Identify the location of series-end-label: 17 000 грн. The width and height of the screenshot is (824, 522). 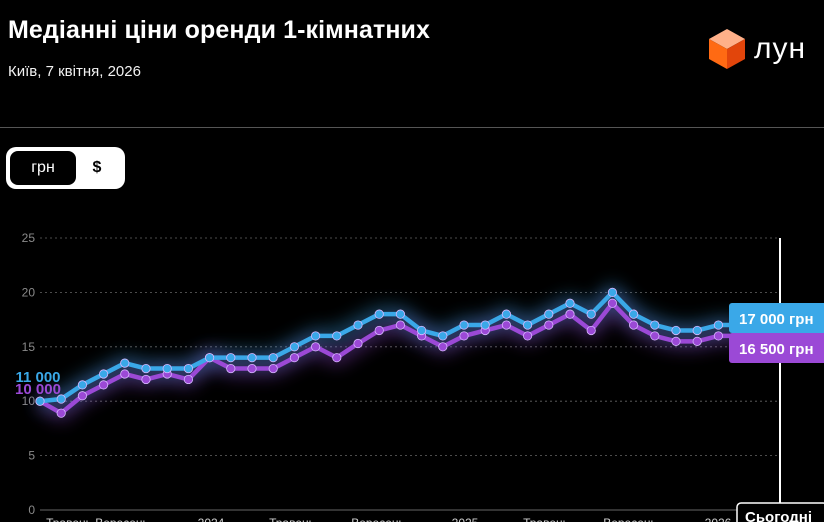
(776, 319).